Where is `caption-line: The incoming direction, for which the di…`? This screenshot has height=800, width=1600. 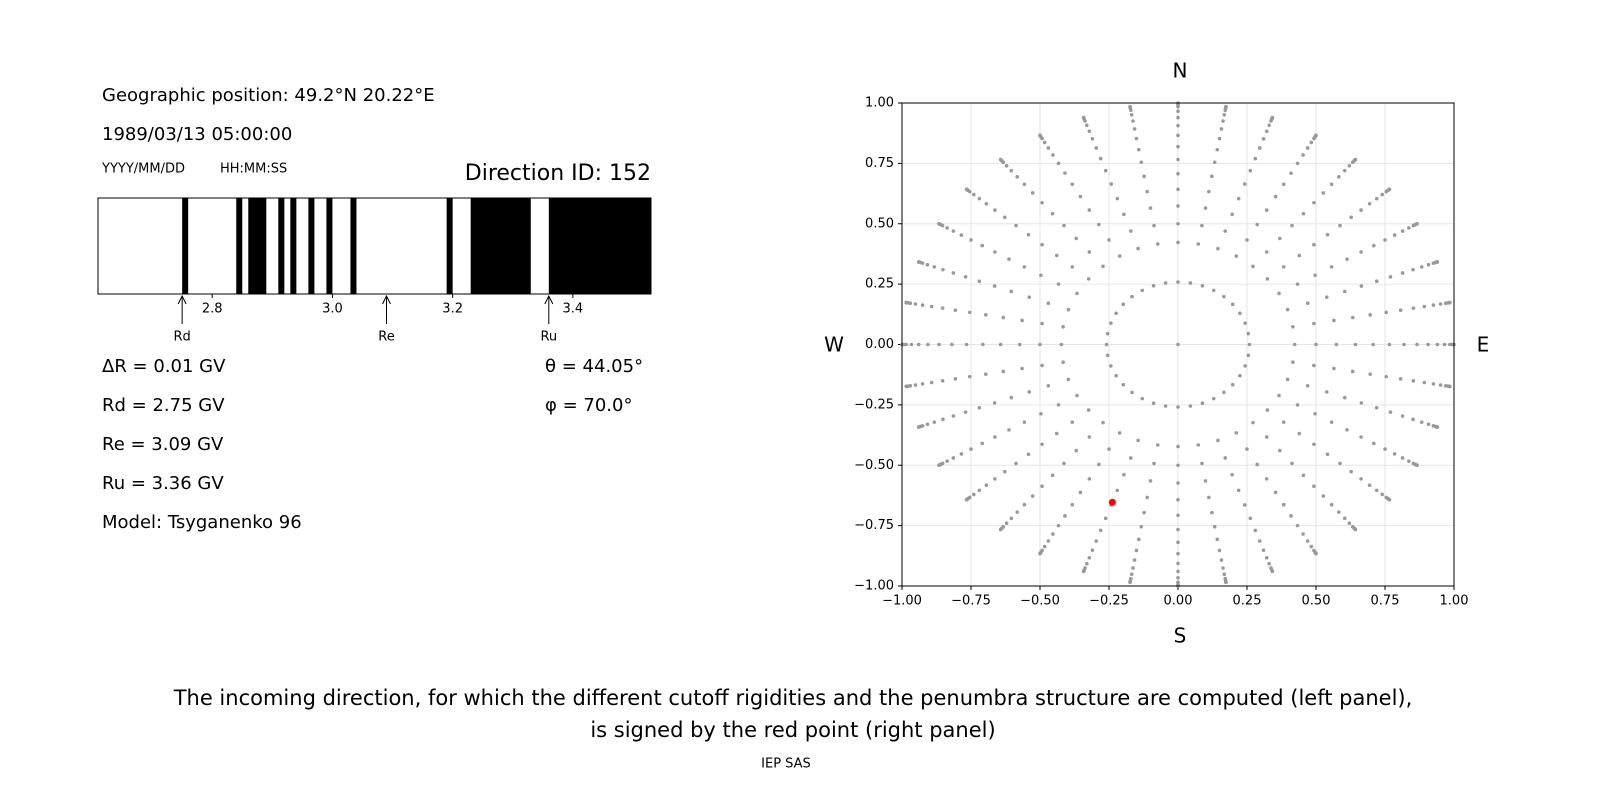 caption-line: The incoming direction, for which the di… is located at coordinates (793, 698).